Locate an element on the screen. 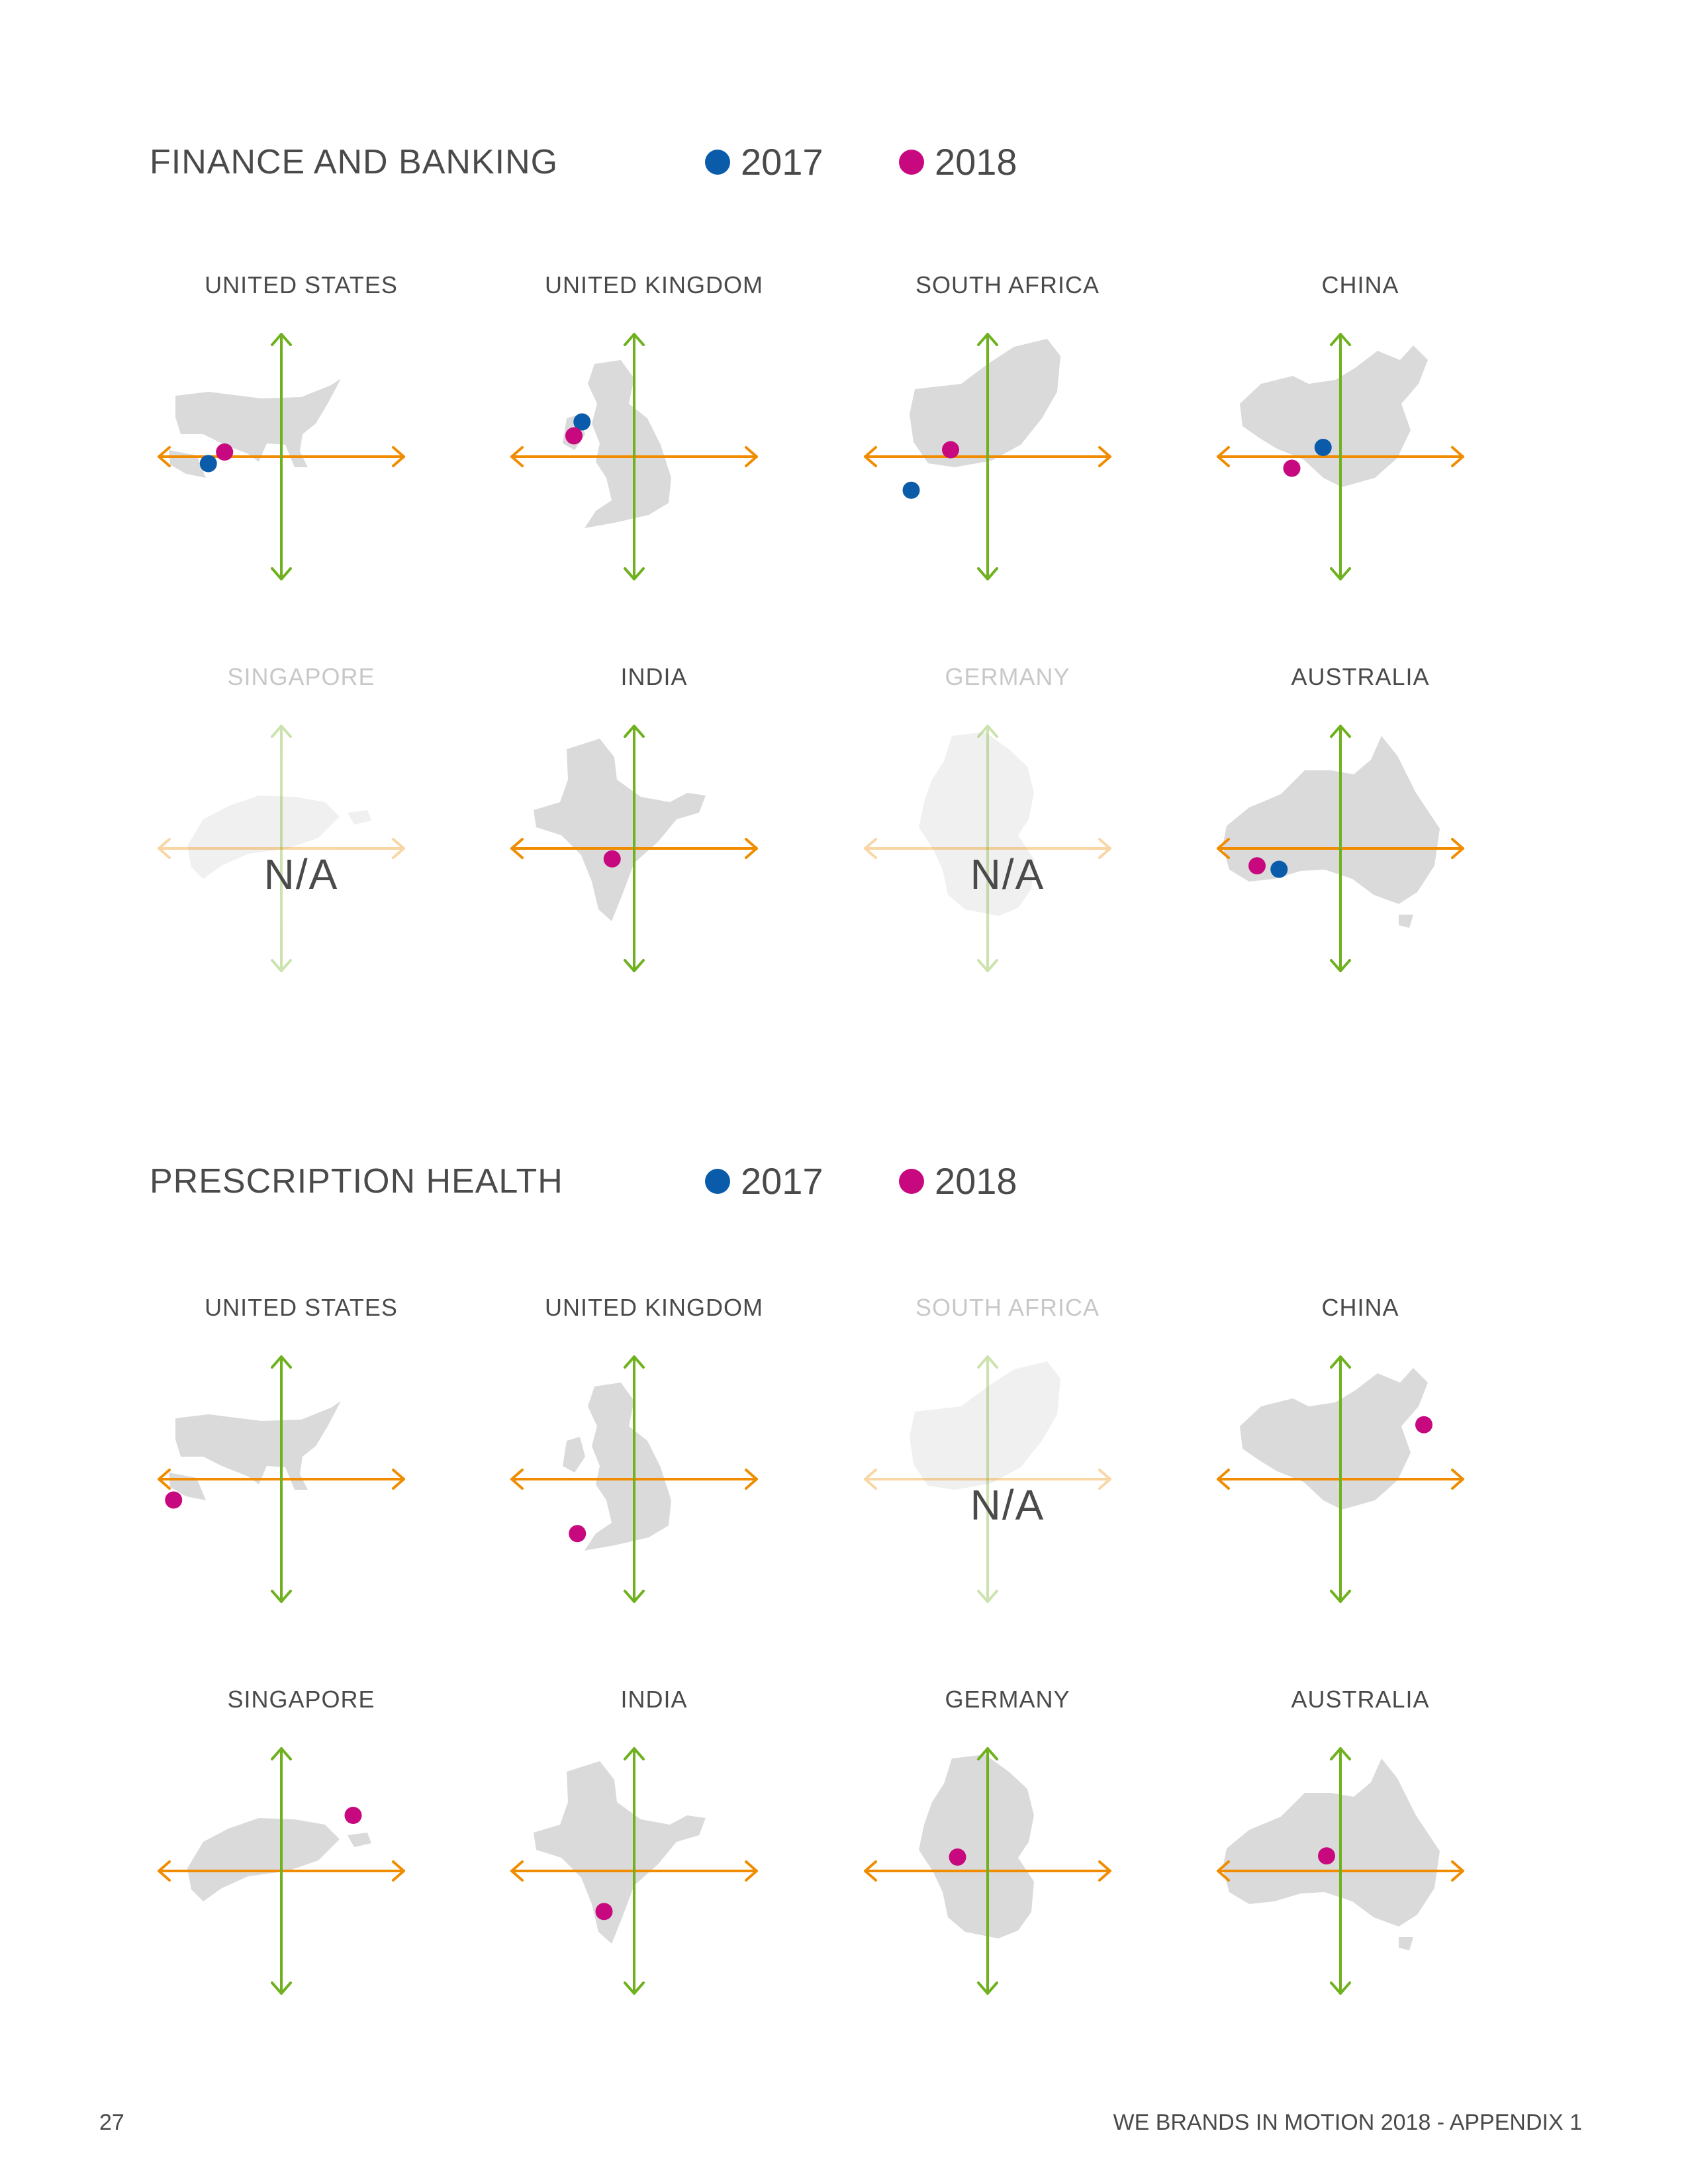 The image size is (1688, 2184). map-panel-south-africa: SOUTH AFRICA is located at coordinates (1007, 443).